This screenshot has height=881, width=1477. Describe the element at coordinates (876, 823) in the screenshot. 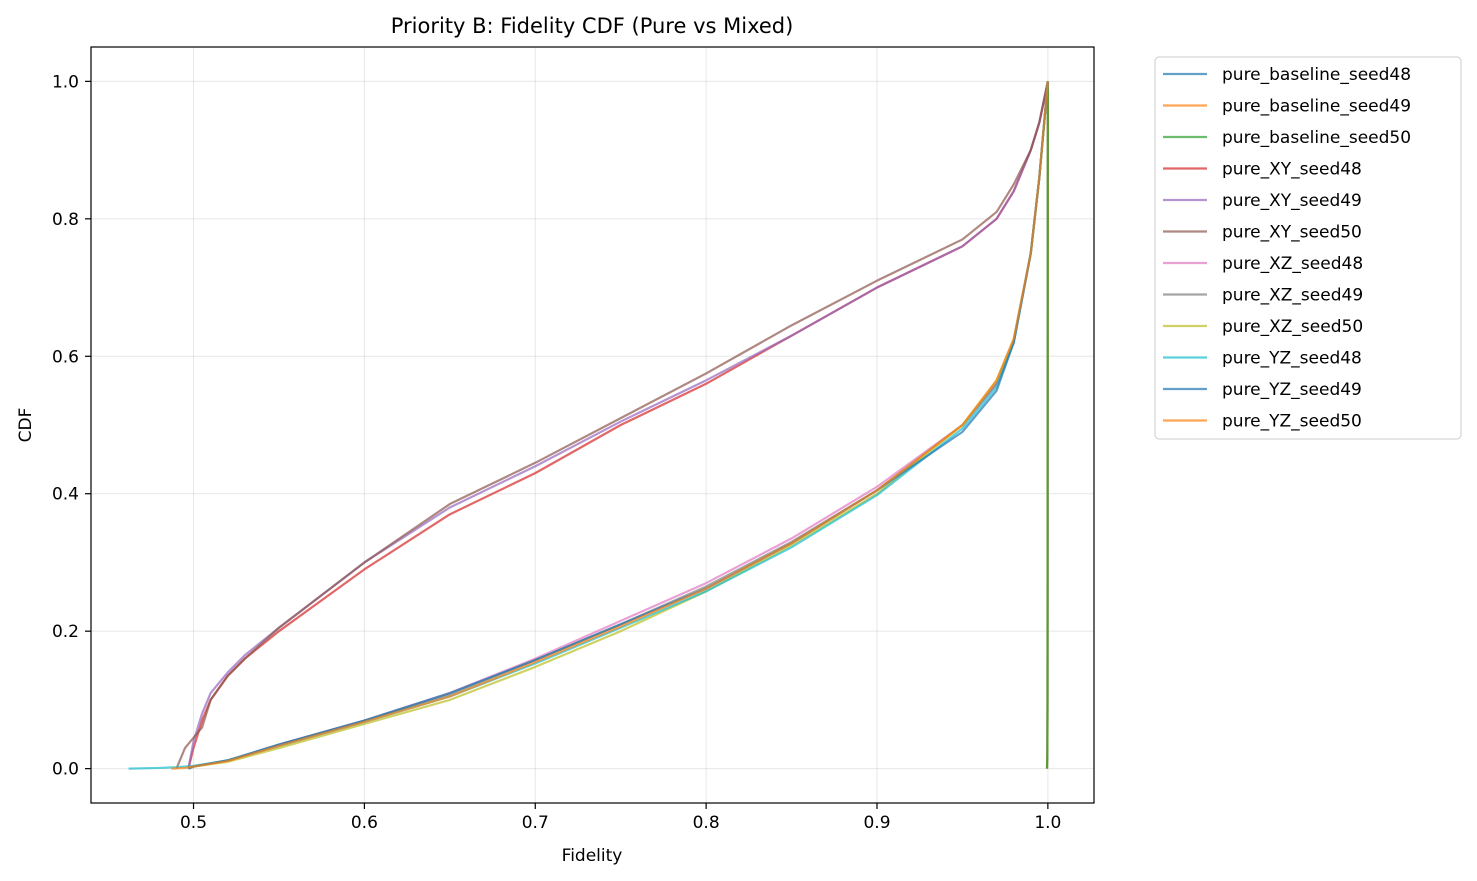

I see `x-tick-label: 0.9` at that location.